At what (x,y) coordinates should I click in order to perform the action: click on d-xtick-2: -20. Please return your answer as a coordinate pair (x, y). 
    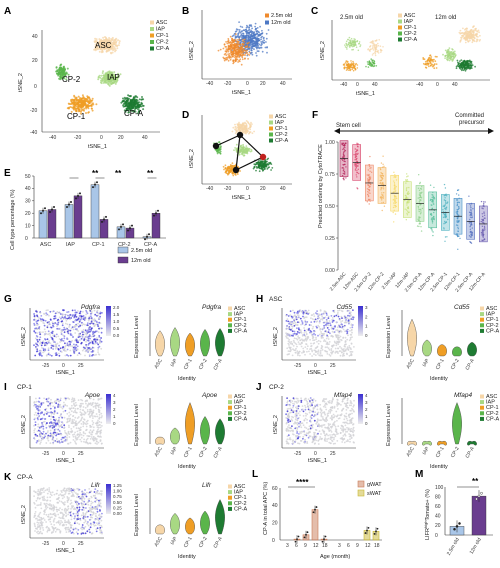
    Looking at the image, I should click on (227, 189).